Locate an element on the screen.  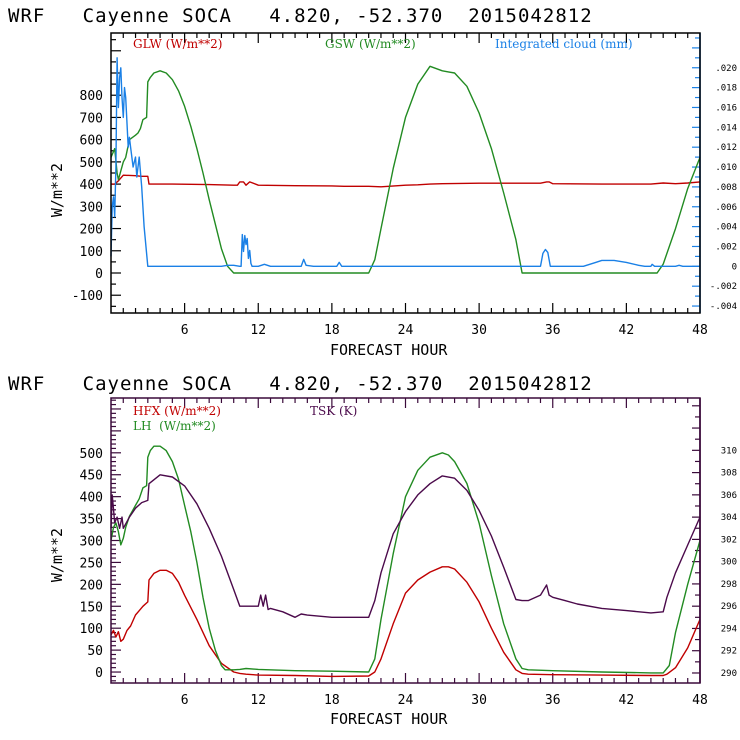
y2-tick-label: .006 is located at coordinates (726, 208).